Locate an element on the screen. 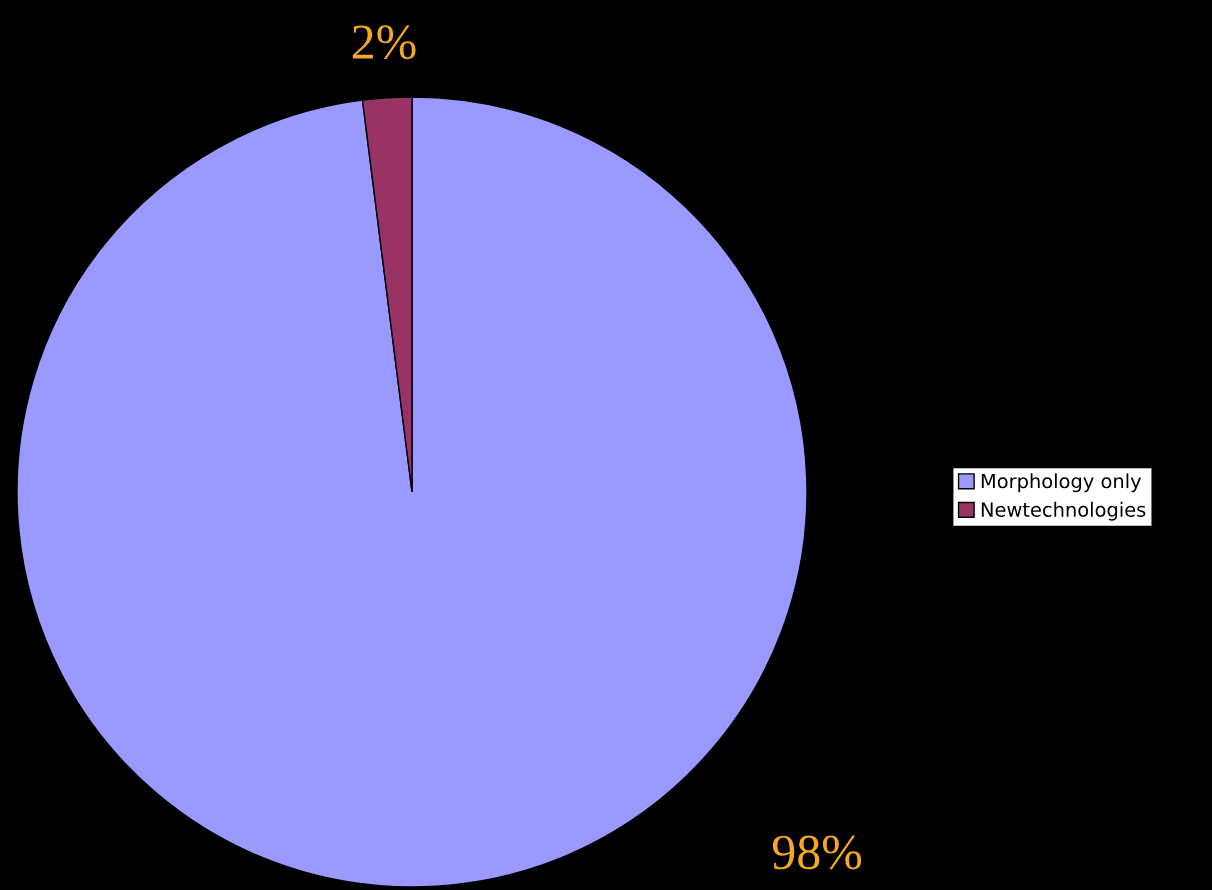 The height and width of the screenshot is (890, 1212). data-label: 2% is located at coordinates (384, 42).